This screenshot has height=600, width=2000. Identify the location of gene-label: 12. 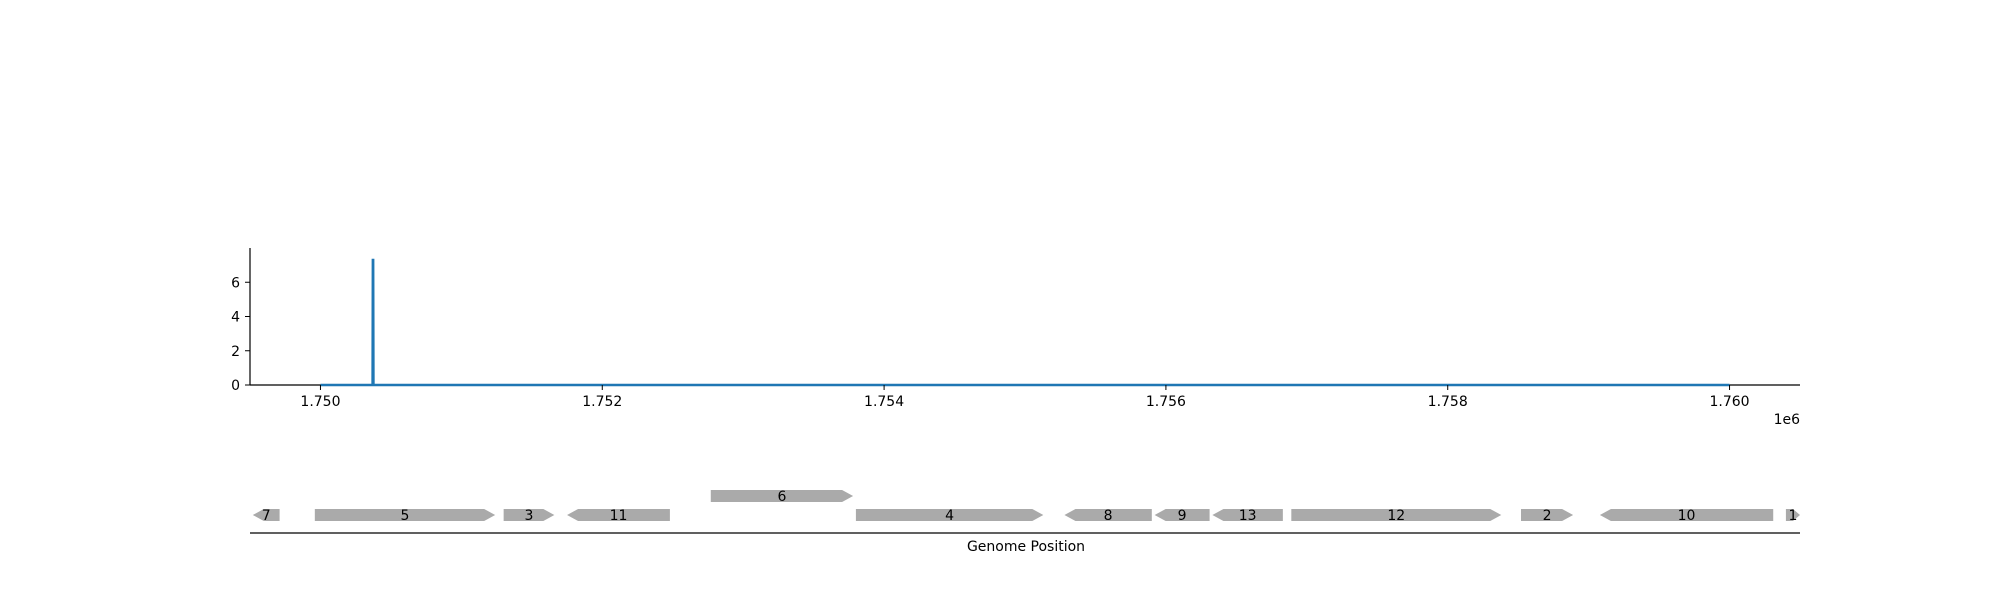
(1396, 516).